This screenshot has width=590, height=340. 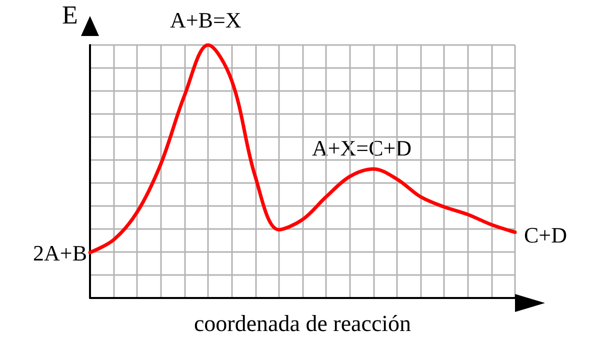 What do you see at coordinates (545, 235) in the screenshot?
I see `text: C+D` at bounding box center [545, 235].